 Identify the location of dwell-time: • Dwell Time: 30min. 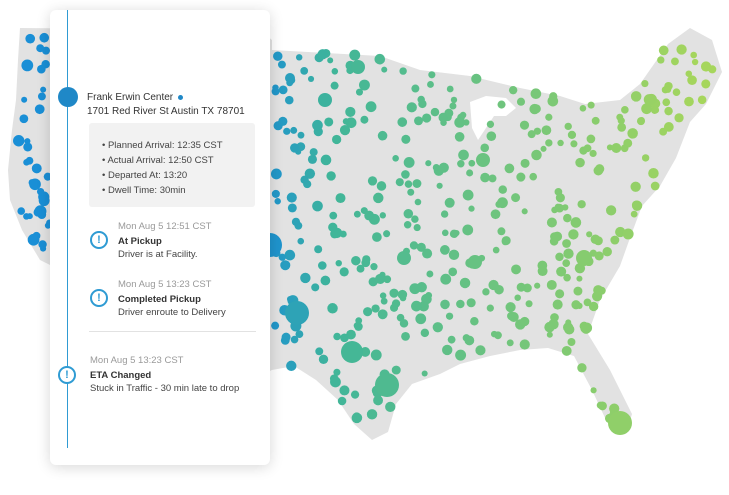
(144, 190).